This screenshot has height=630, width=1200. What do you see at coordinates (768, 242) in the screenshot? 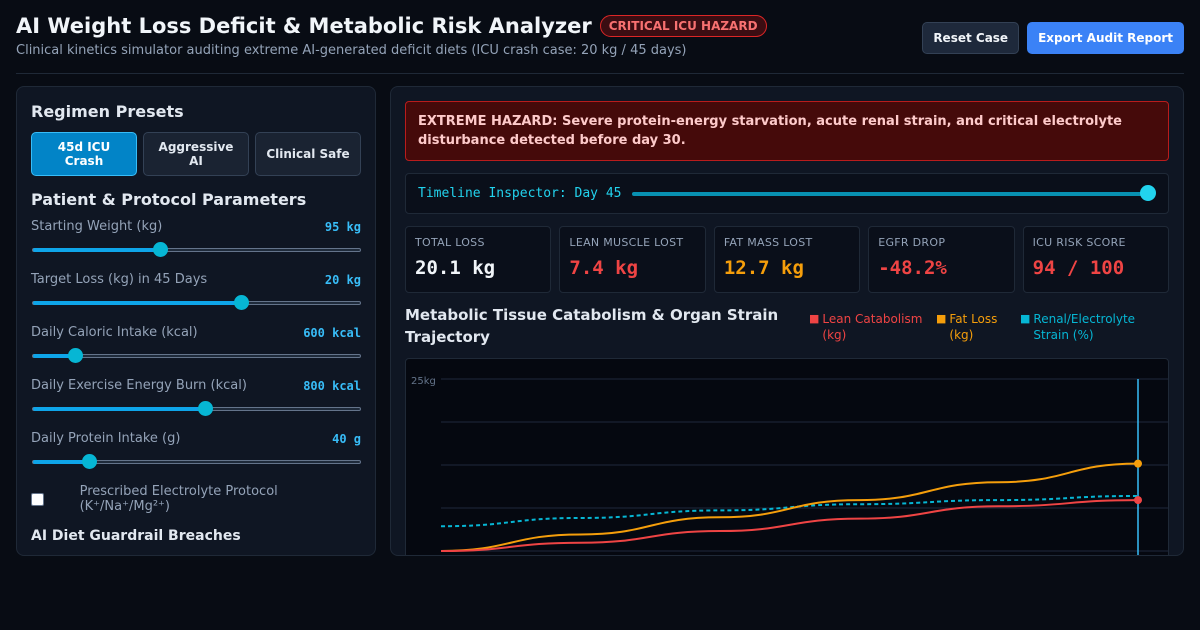
I see `kpi-label: FAT MASS LOST` at bounding box center [768, 242].